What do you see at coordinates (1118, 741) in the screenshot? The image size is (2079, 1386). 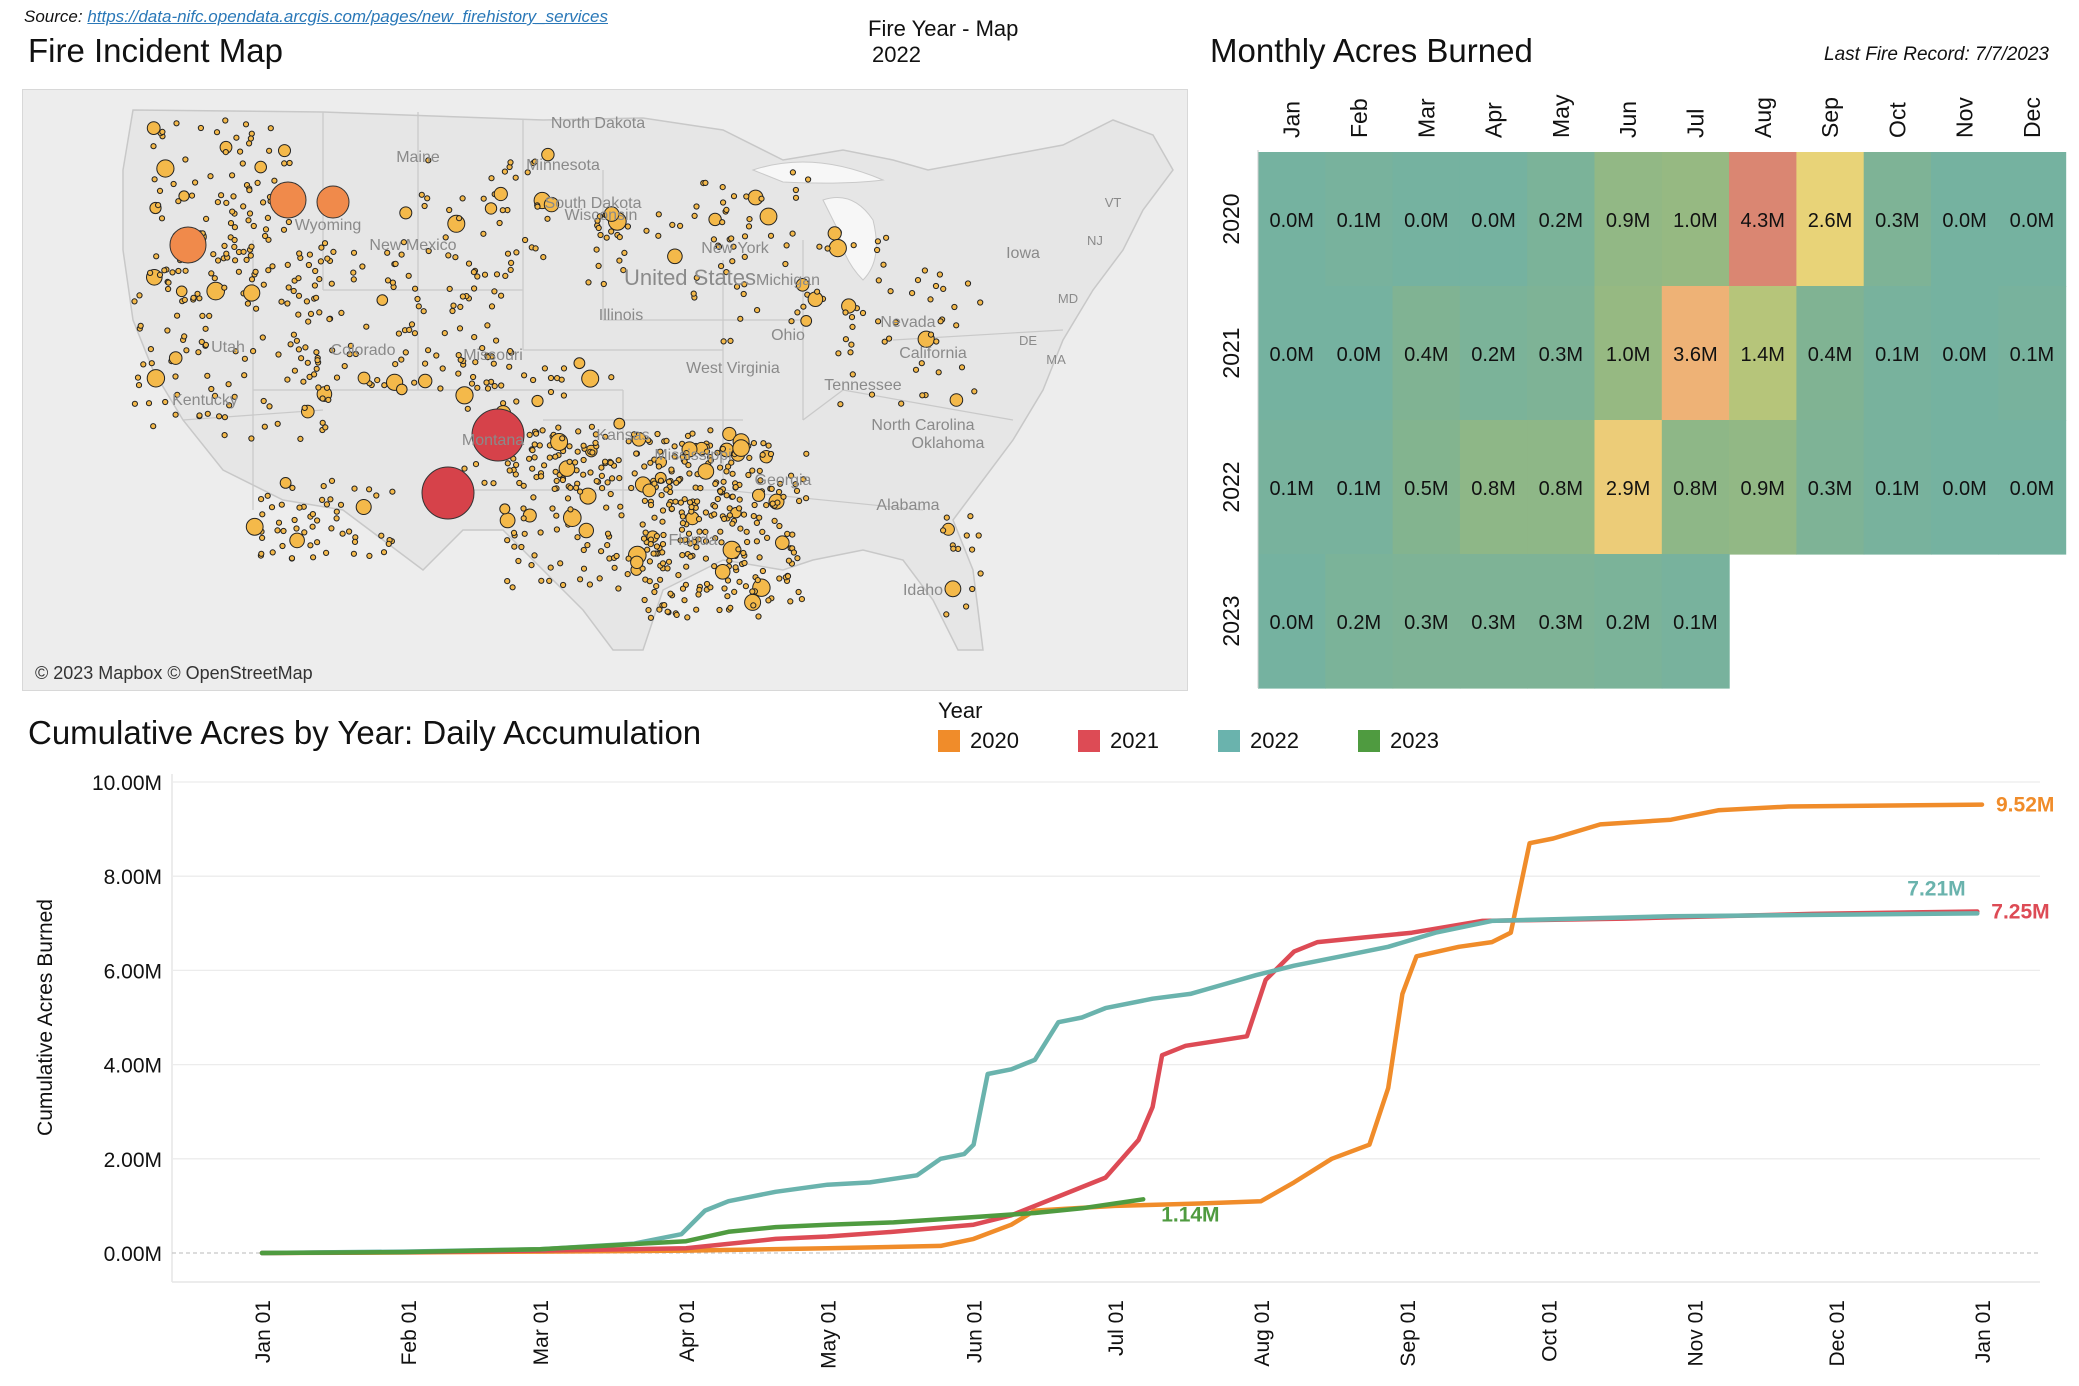 I see `legend-item-2021: 2021` at bounding box center [1118, 741].